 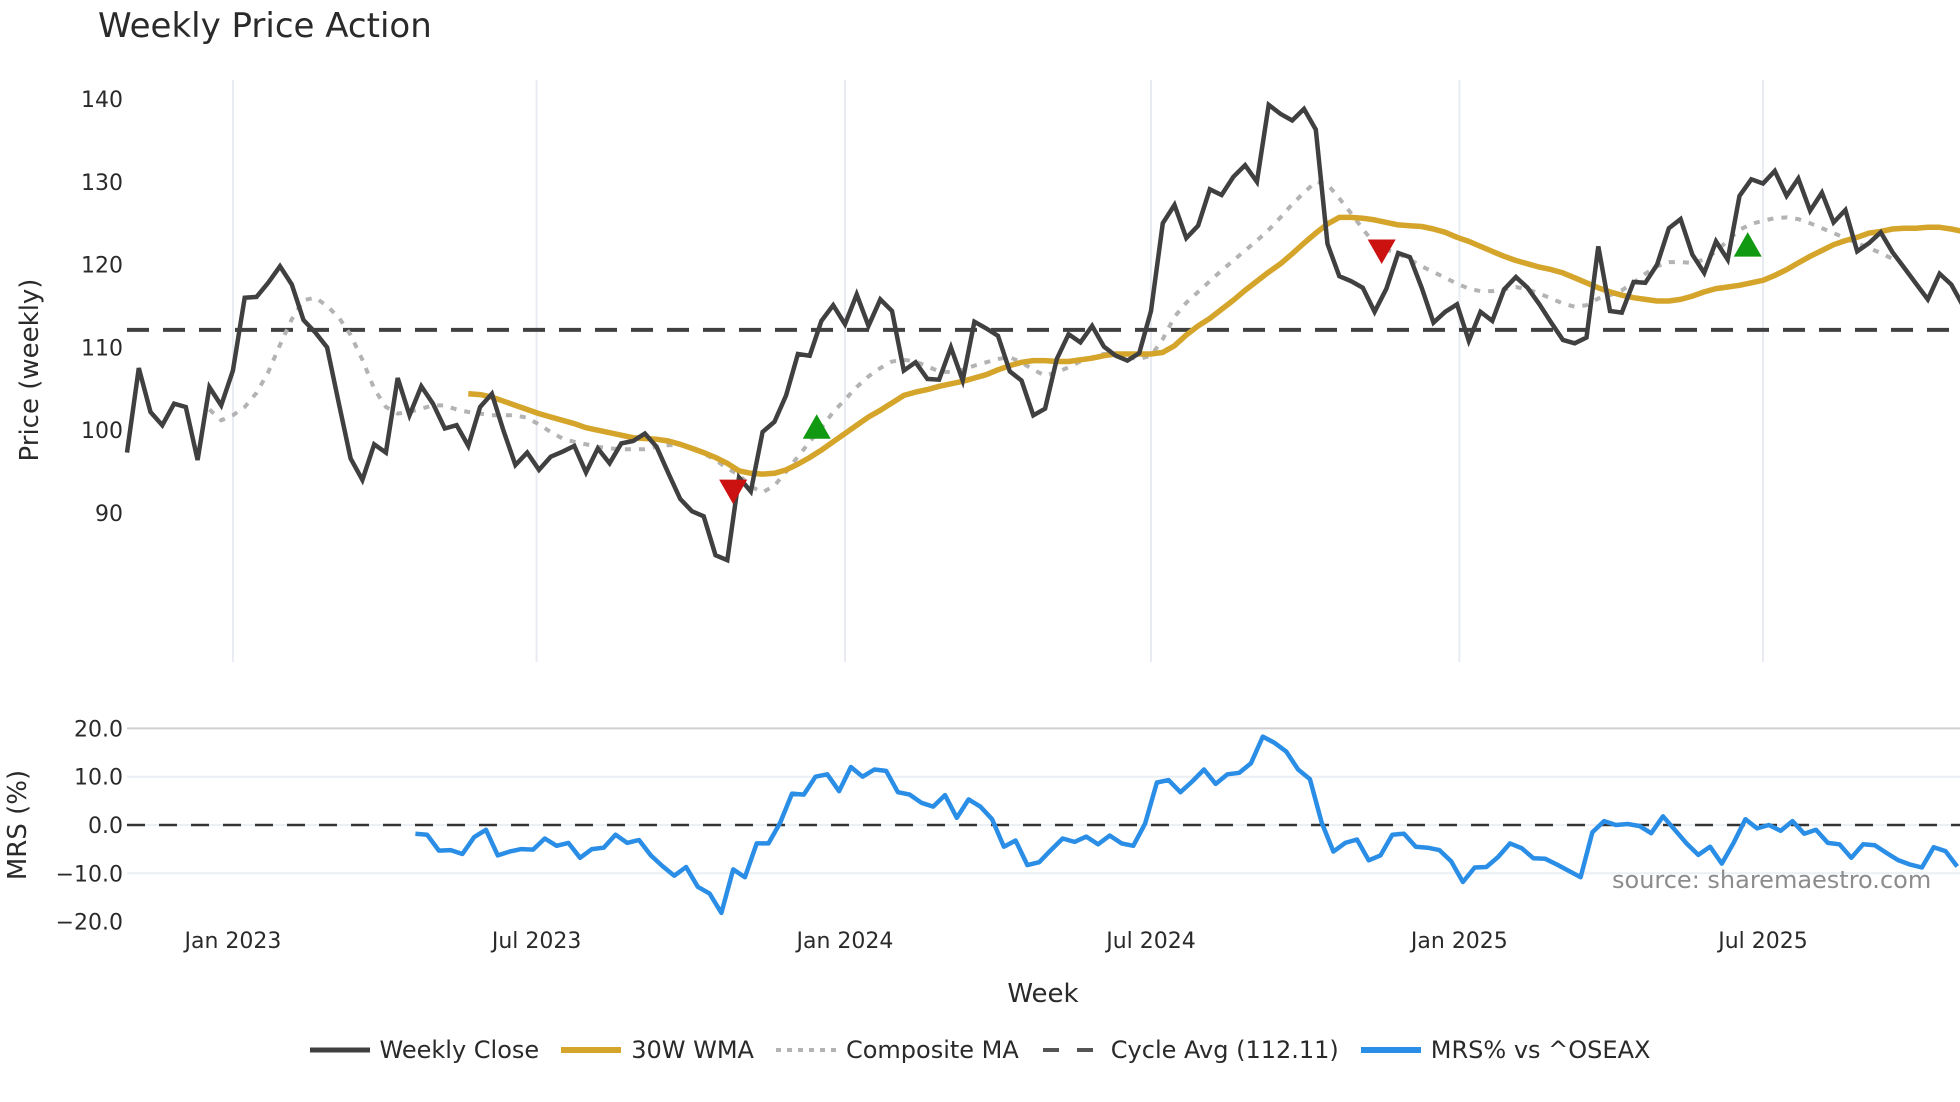 I want to click on source-attribution: source: sharemaestro.com, so click(x=1772, y=880).